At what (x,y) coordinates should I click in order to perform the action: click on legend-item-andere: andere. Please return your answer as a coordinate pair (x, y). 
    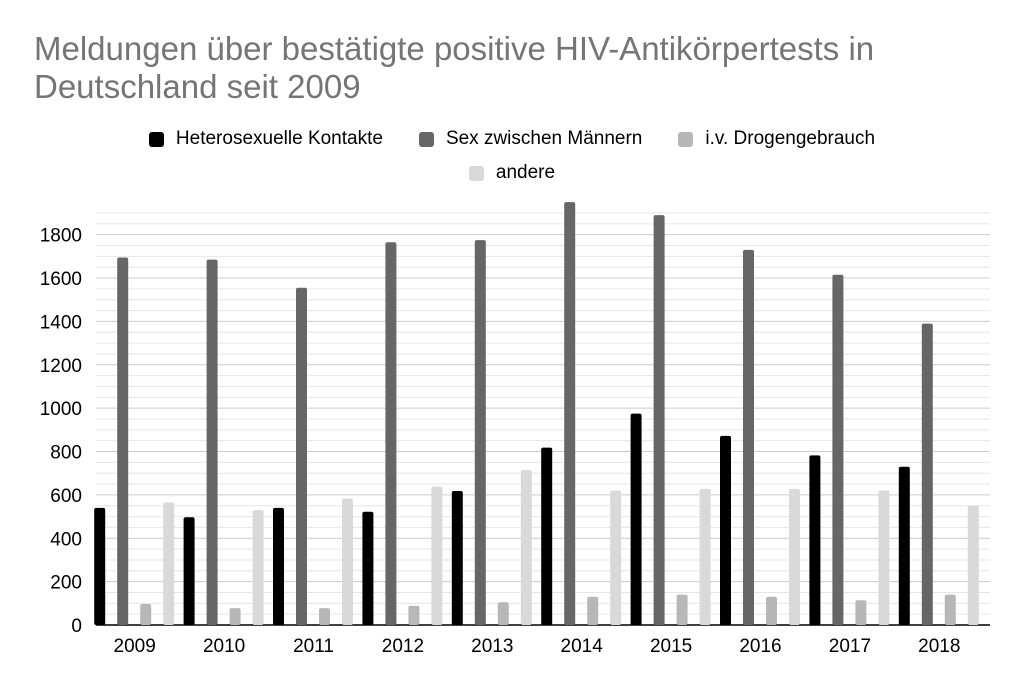
    Looking at the image, I should click on (512, 173).